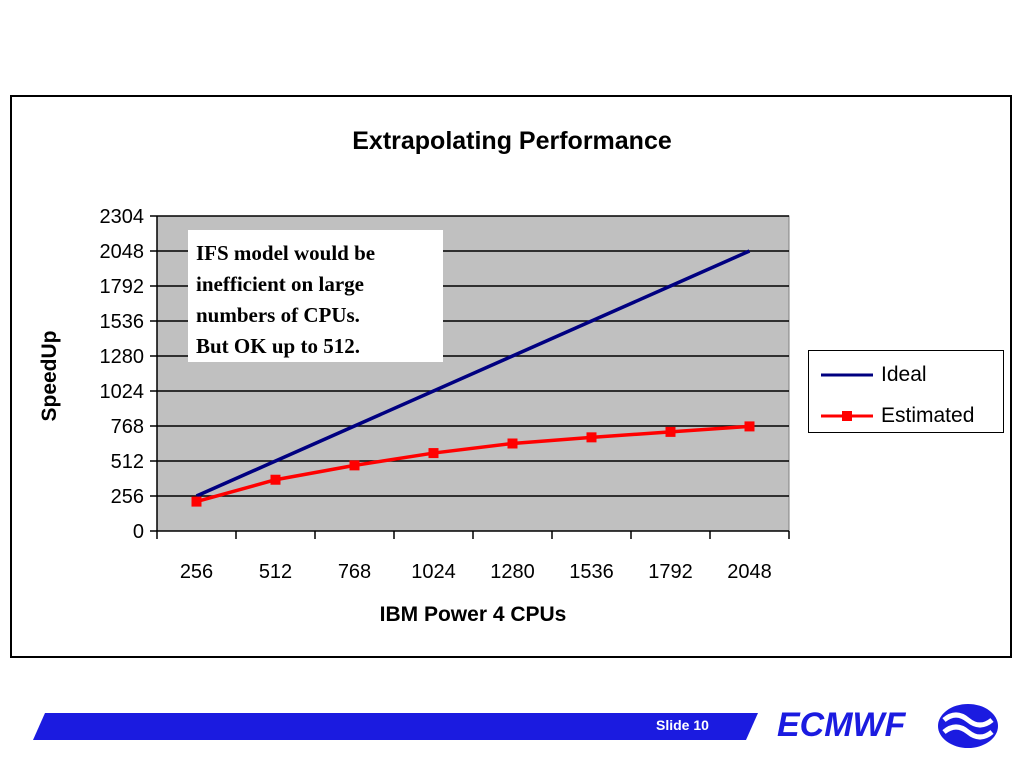 This screenshot has width=1024, height=768. I want to click on y-tick-label: 512, so click(127, 462).